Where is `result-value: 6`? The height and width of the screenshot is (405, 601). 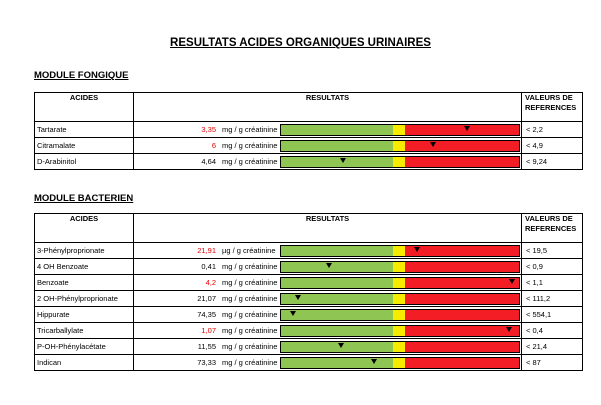 result-value: 6 is located at coordinates (213, 145).